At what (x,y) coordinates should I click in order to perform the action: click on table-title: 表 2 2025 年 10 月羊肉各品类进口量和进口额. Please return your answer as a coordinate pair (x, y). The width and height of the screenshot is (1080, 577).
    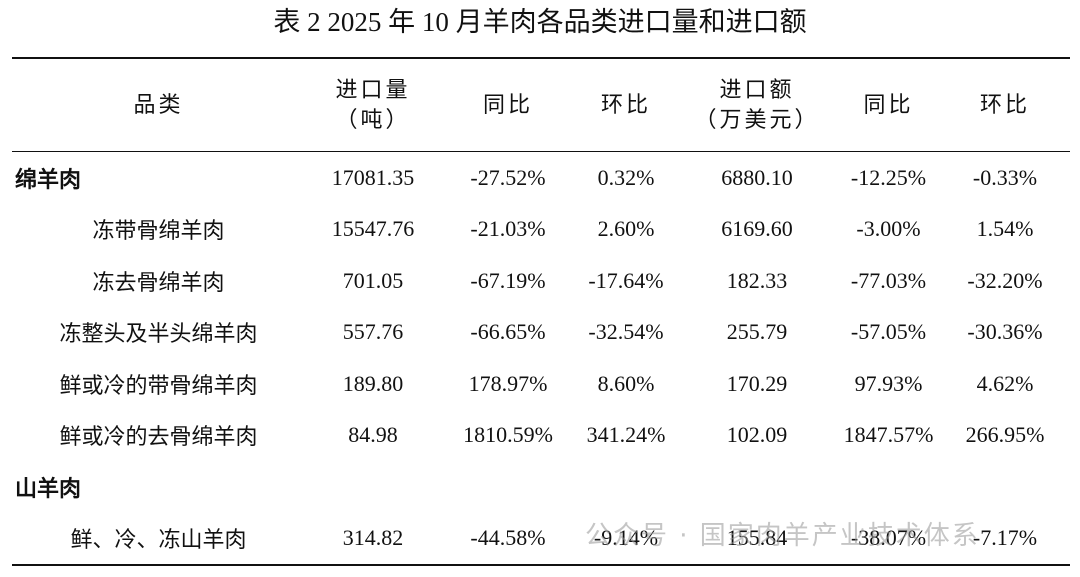
    Looking at the image, I should click on (540, 22).